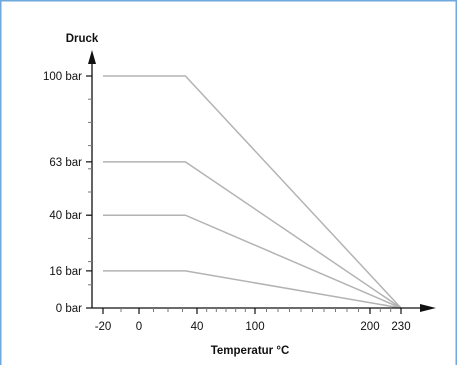  I want to click on y-axis-title: Druck, so click(82, 39).